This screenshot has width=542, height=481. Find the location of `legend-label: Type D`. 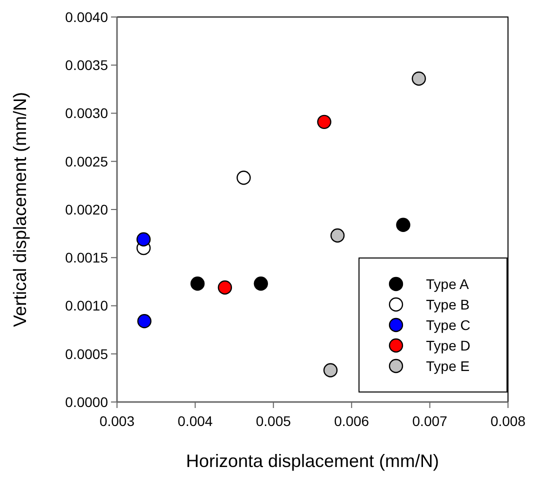

legend-label: Type D is located at coordinates (448, 345).